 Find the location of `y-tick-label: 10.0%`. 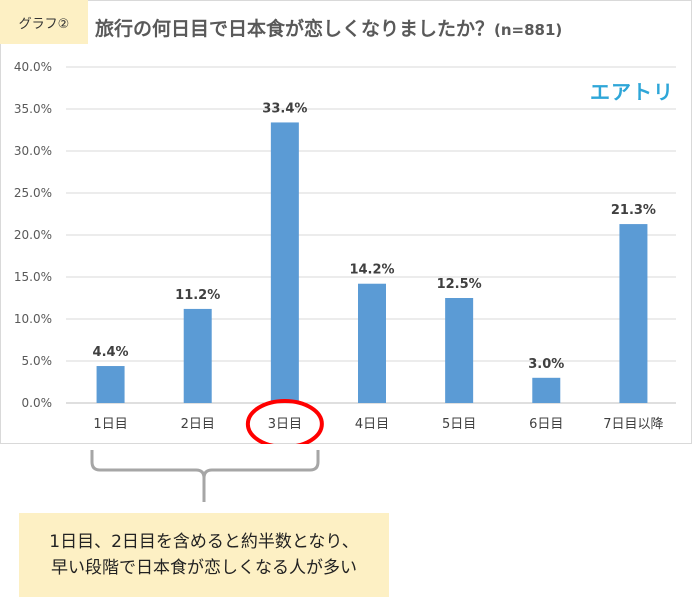

y-tick-label: 10.0% is located at coordinates (33, 319).